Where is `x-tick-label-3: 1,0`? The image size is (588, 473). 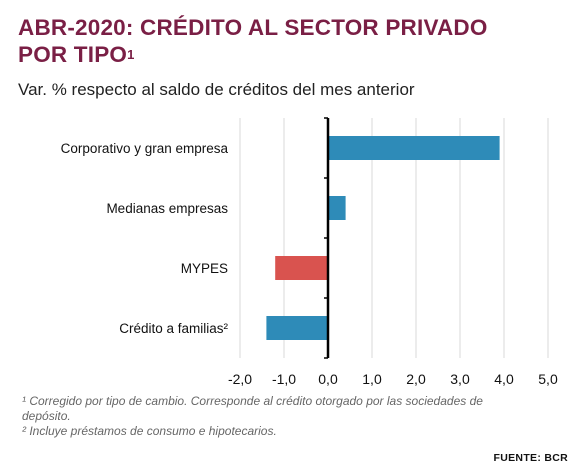 x-tick-label-3: 1,0 is located at coordinates (372, 379).